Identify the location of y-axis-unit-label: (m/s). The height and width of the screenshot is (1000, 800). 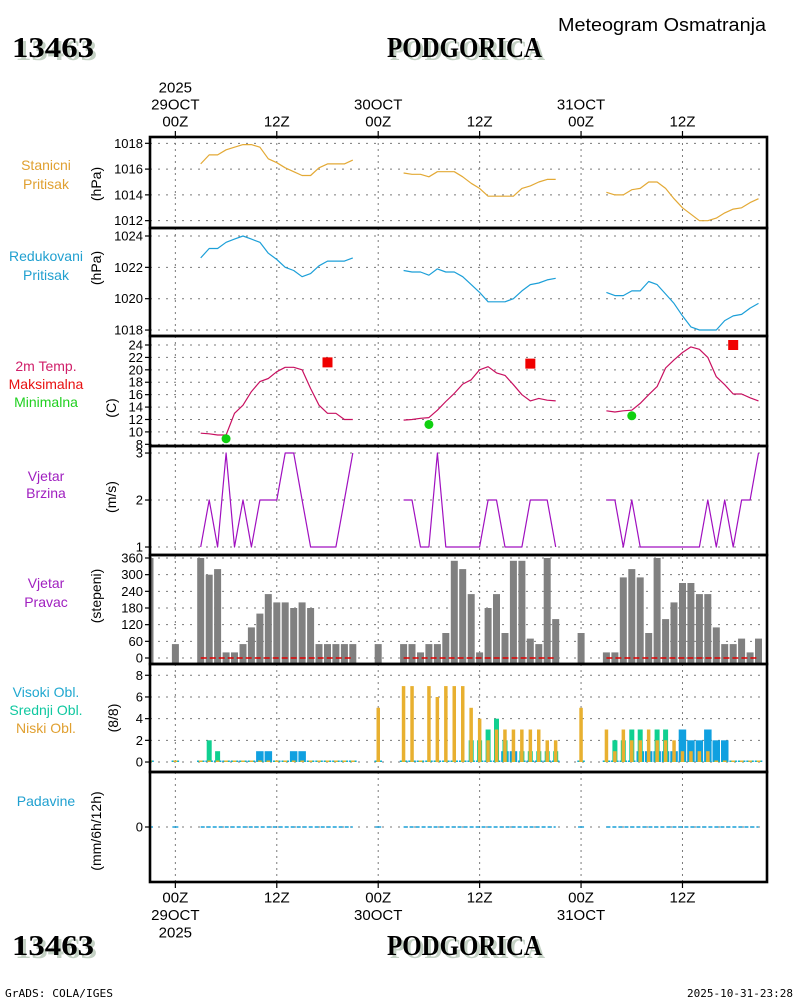
(111, 497).